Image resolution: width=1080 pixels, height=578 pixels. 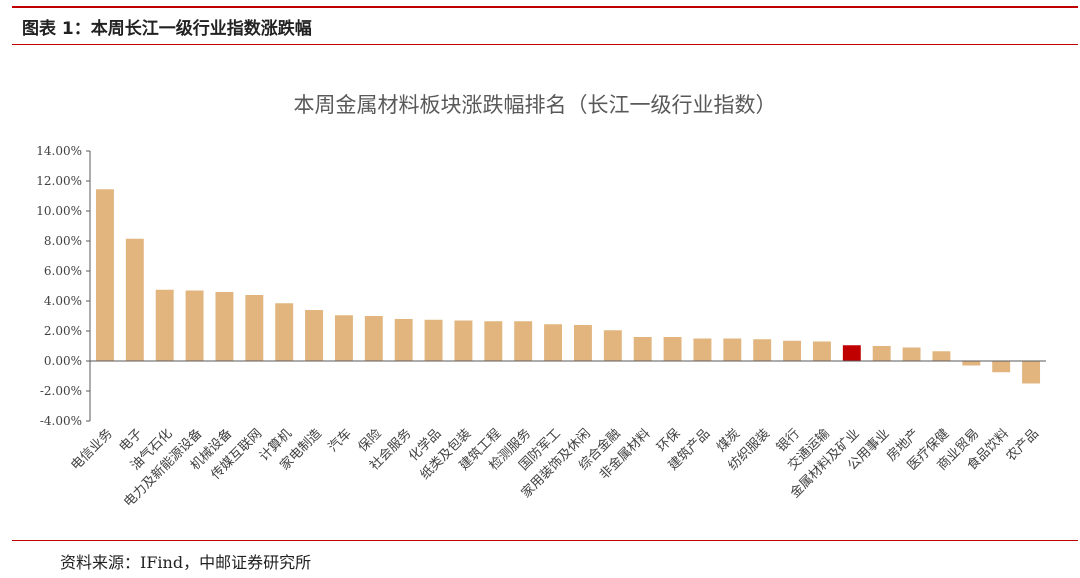 What do you see at coordinates (167, 29) in the screenshot?
I see `figure-label: 图表 1：本周长江一级行业指数涨跌幅` at bounding box center [167, 29].